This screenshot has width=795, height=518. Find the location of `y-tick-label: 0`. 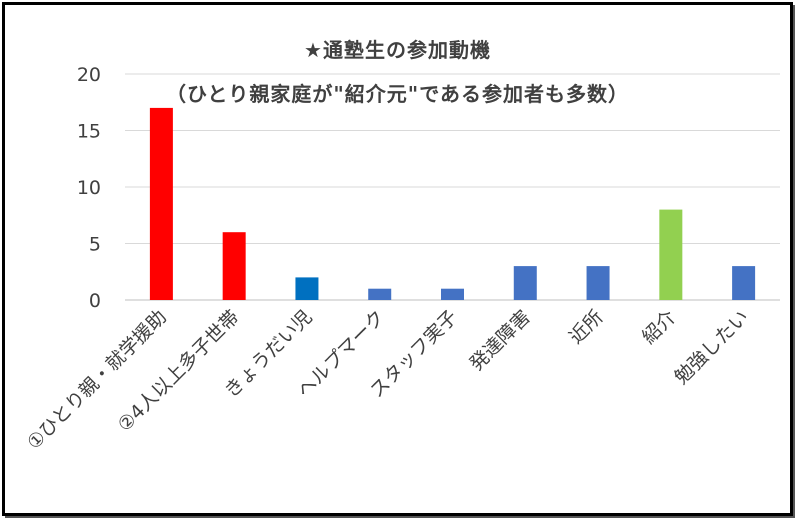

y-tick-label: 0 is located at coordinates (95, 301).